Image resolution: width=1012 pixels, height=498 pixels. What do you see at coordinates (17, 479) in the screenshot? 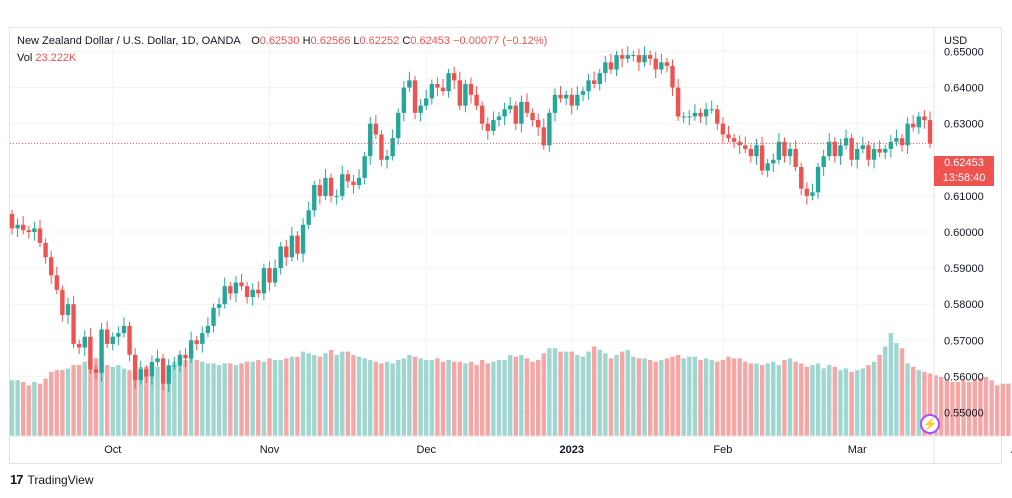
I see `tradingview-logo-icon: 17` at bounding box center [17, 479].